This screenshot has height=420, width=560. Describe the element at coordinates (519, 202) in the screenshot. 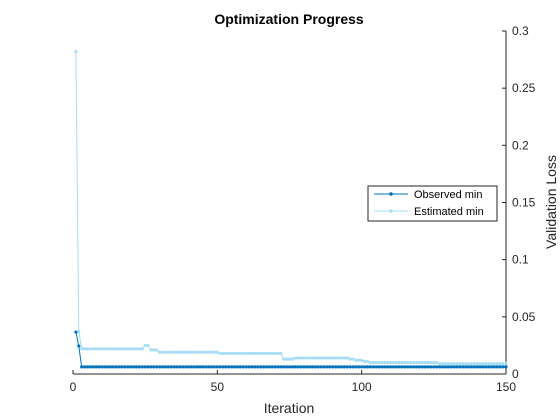

I see `y-axis-ticks: 0 0.05 0.1 0.15 0.2 0.25 0.3` at that location.